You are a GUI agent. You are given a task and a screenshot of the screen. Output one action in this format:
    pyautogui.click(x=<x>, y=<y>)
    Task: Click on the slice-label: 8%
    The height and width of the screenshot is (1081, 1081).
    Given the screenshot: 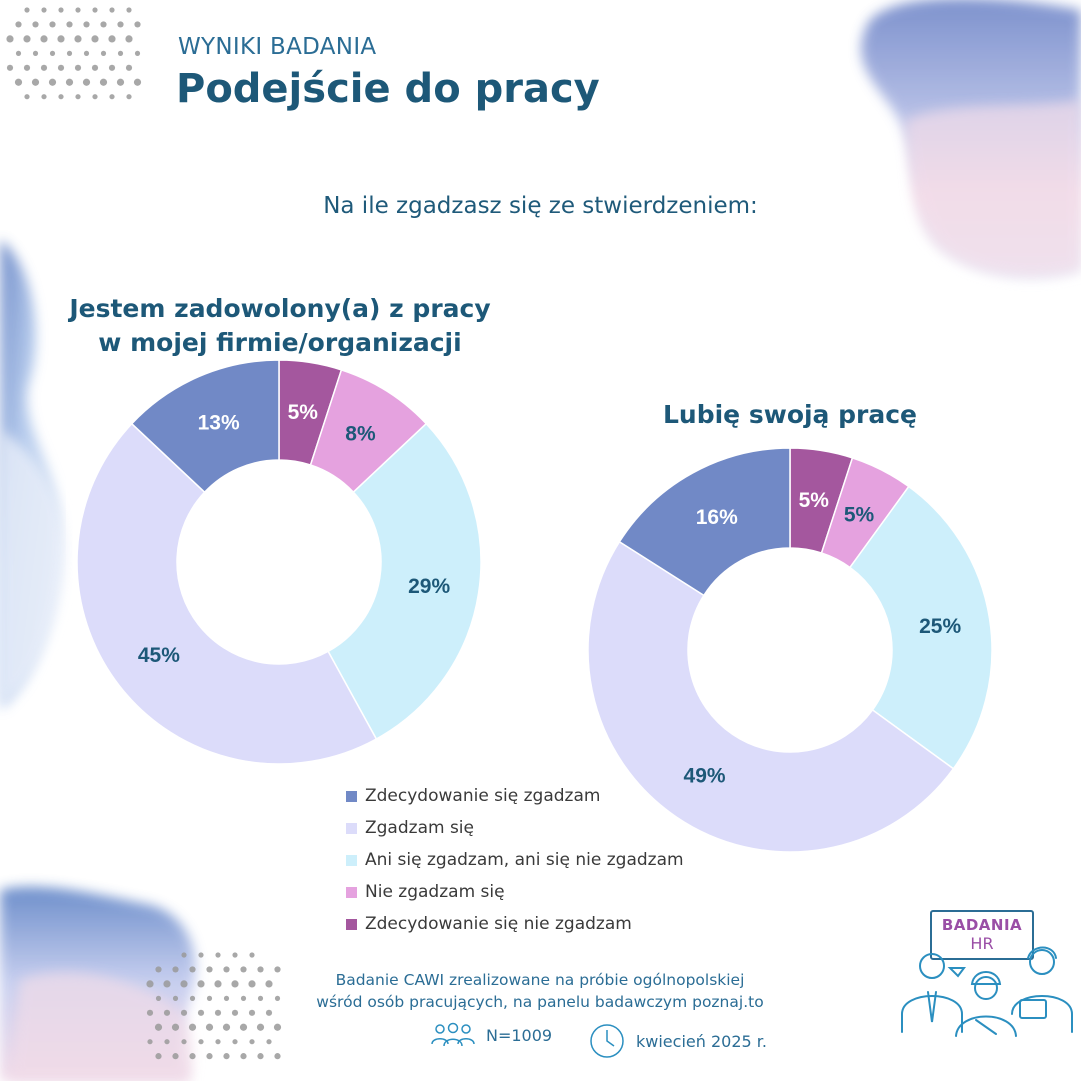 What is the action you would take?
    pyautogui.click(x=360, y=434)
    